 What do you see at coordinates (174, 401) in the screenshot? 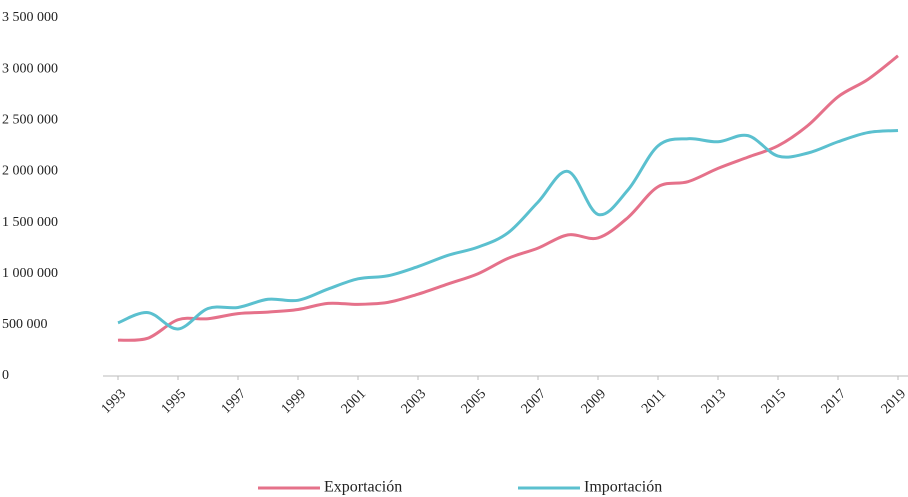
I see `x-tick-label: 1995` at bounding box center [174, 401].